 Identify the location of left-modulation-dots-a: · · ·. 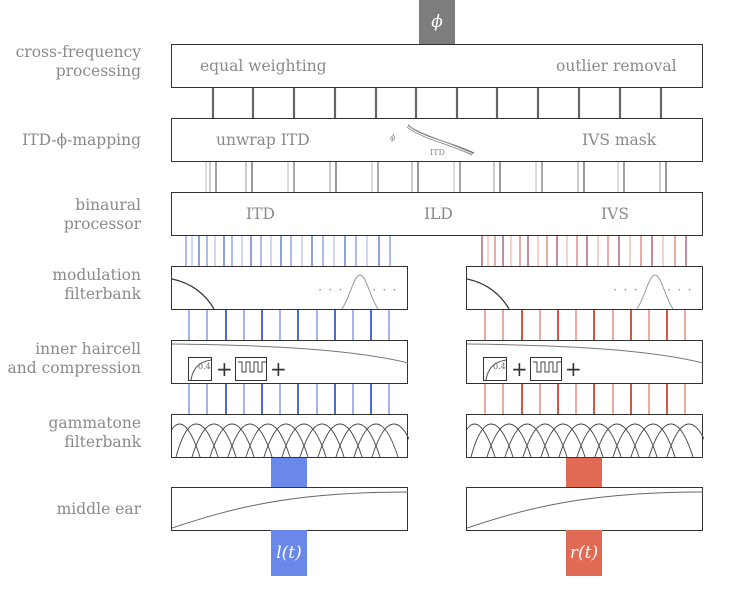
(331, 290).